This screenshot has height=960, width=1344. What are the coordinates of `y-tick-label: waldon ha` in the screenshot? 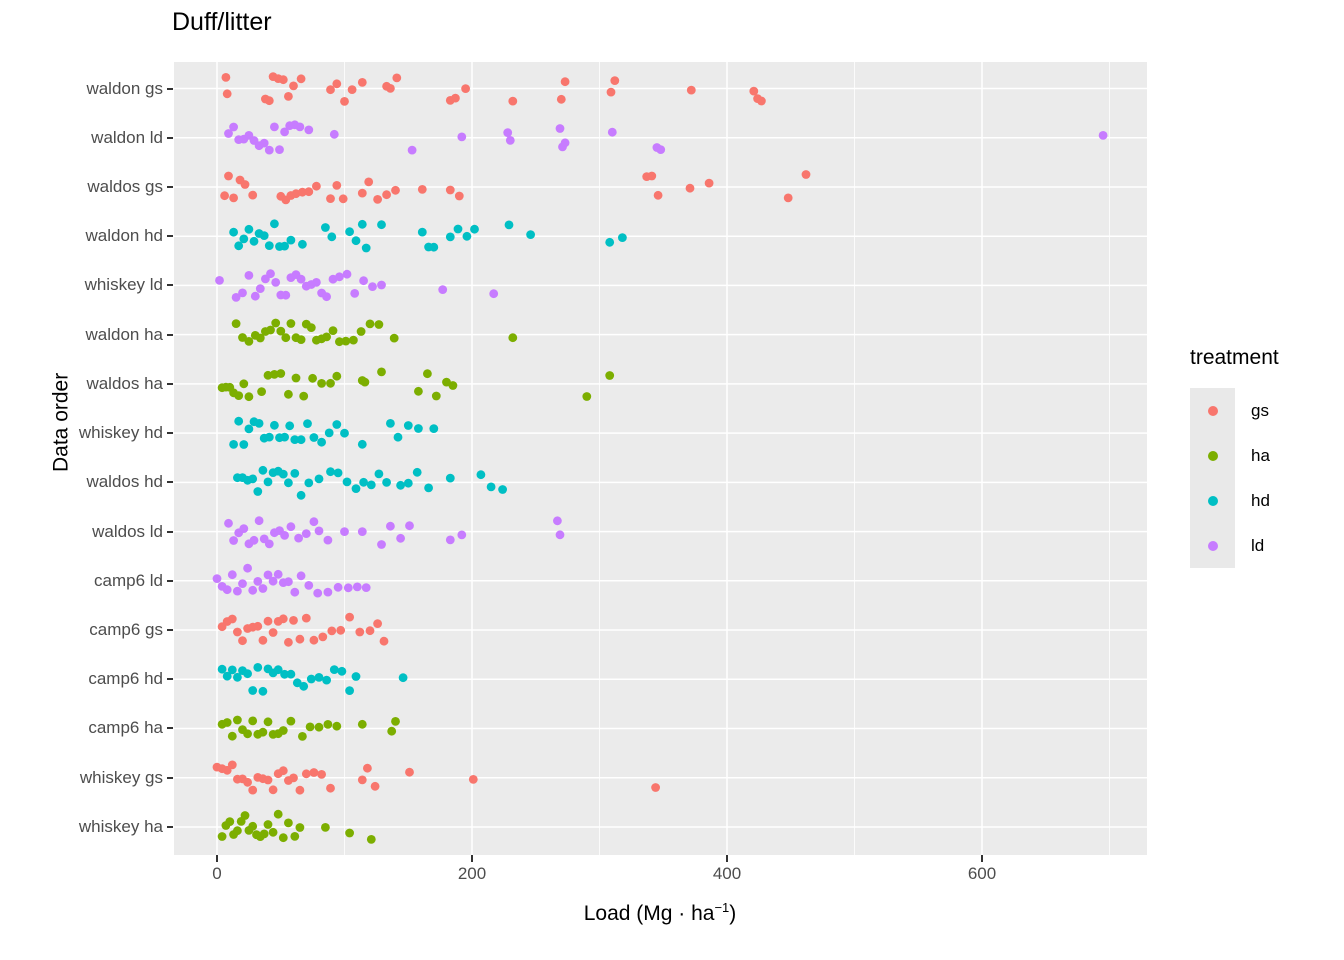 It's located at (124, 334).